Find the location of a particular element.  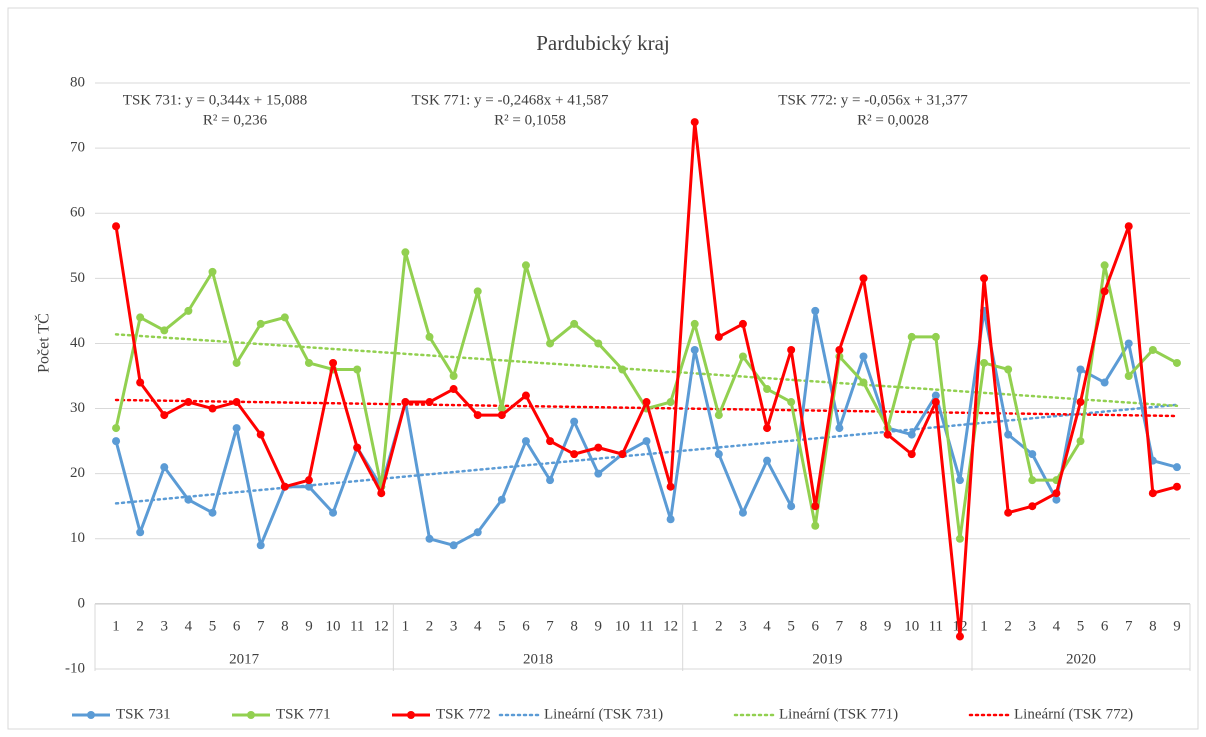

y-axis-label: Počet TČ is located at coordinates (43, 343).